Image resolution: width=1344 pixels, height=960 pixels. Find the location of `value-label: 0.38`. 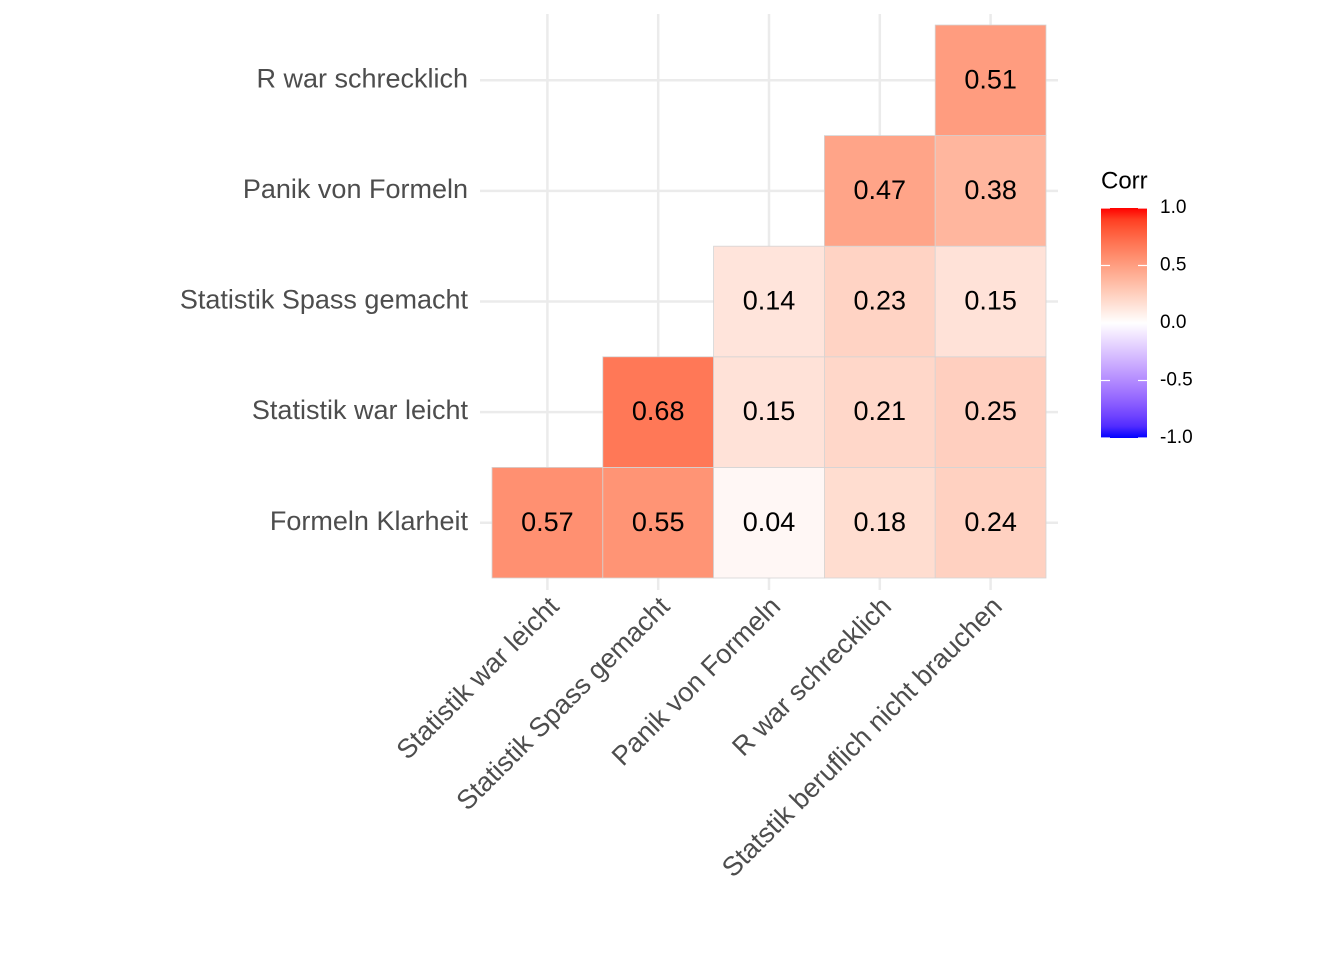

value-label: 0.38 is located at coordinates (990, 190).